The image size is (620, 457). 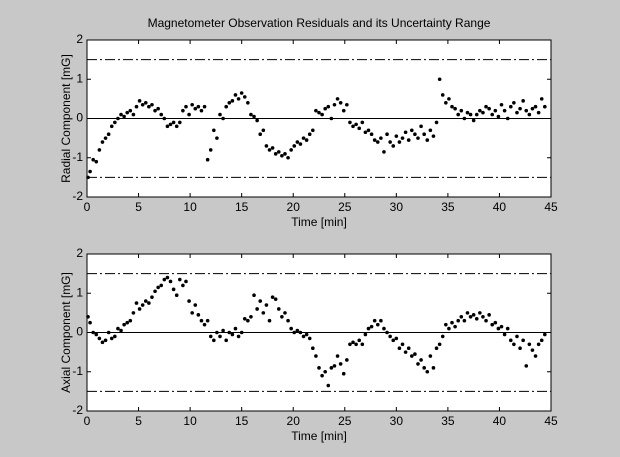 What do you see at coordinates (319, 222) in the screenshot?
I see `x-axis-label: Time [min]` at bounding box center [319, 222].